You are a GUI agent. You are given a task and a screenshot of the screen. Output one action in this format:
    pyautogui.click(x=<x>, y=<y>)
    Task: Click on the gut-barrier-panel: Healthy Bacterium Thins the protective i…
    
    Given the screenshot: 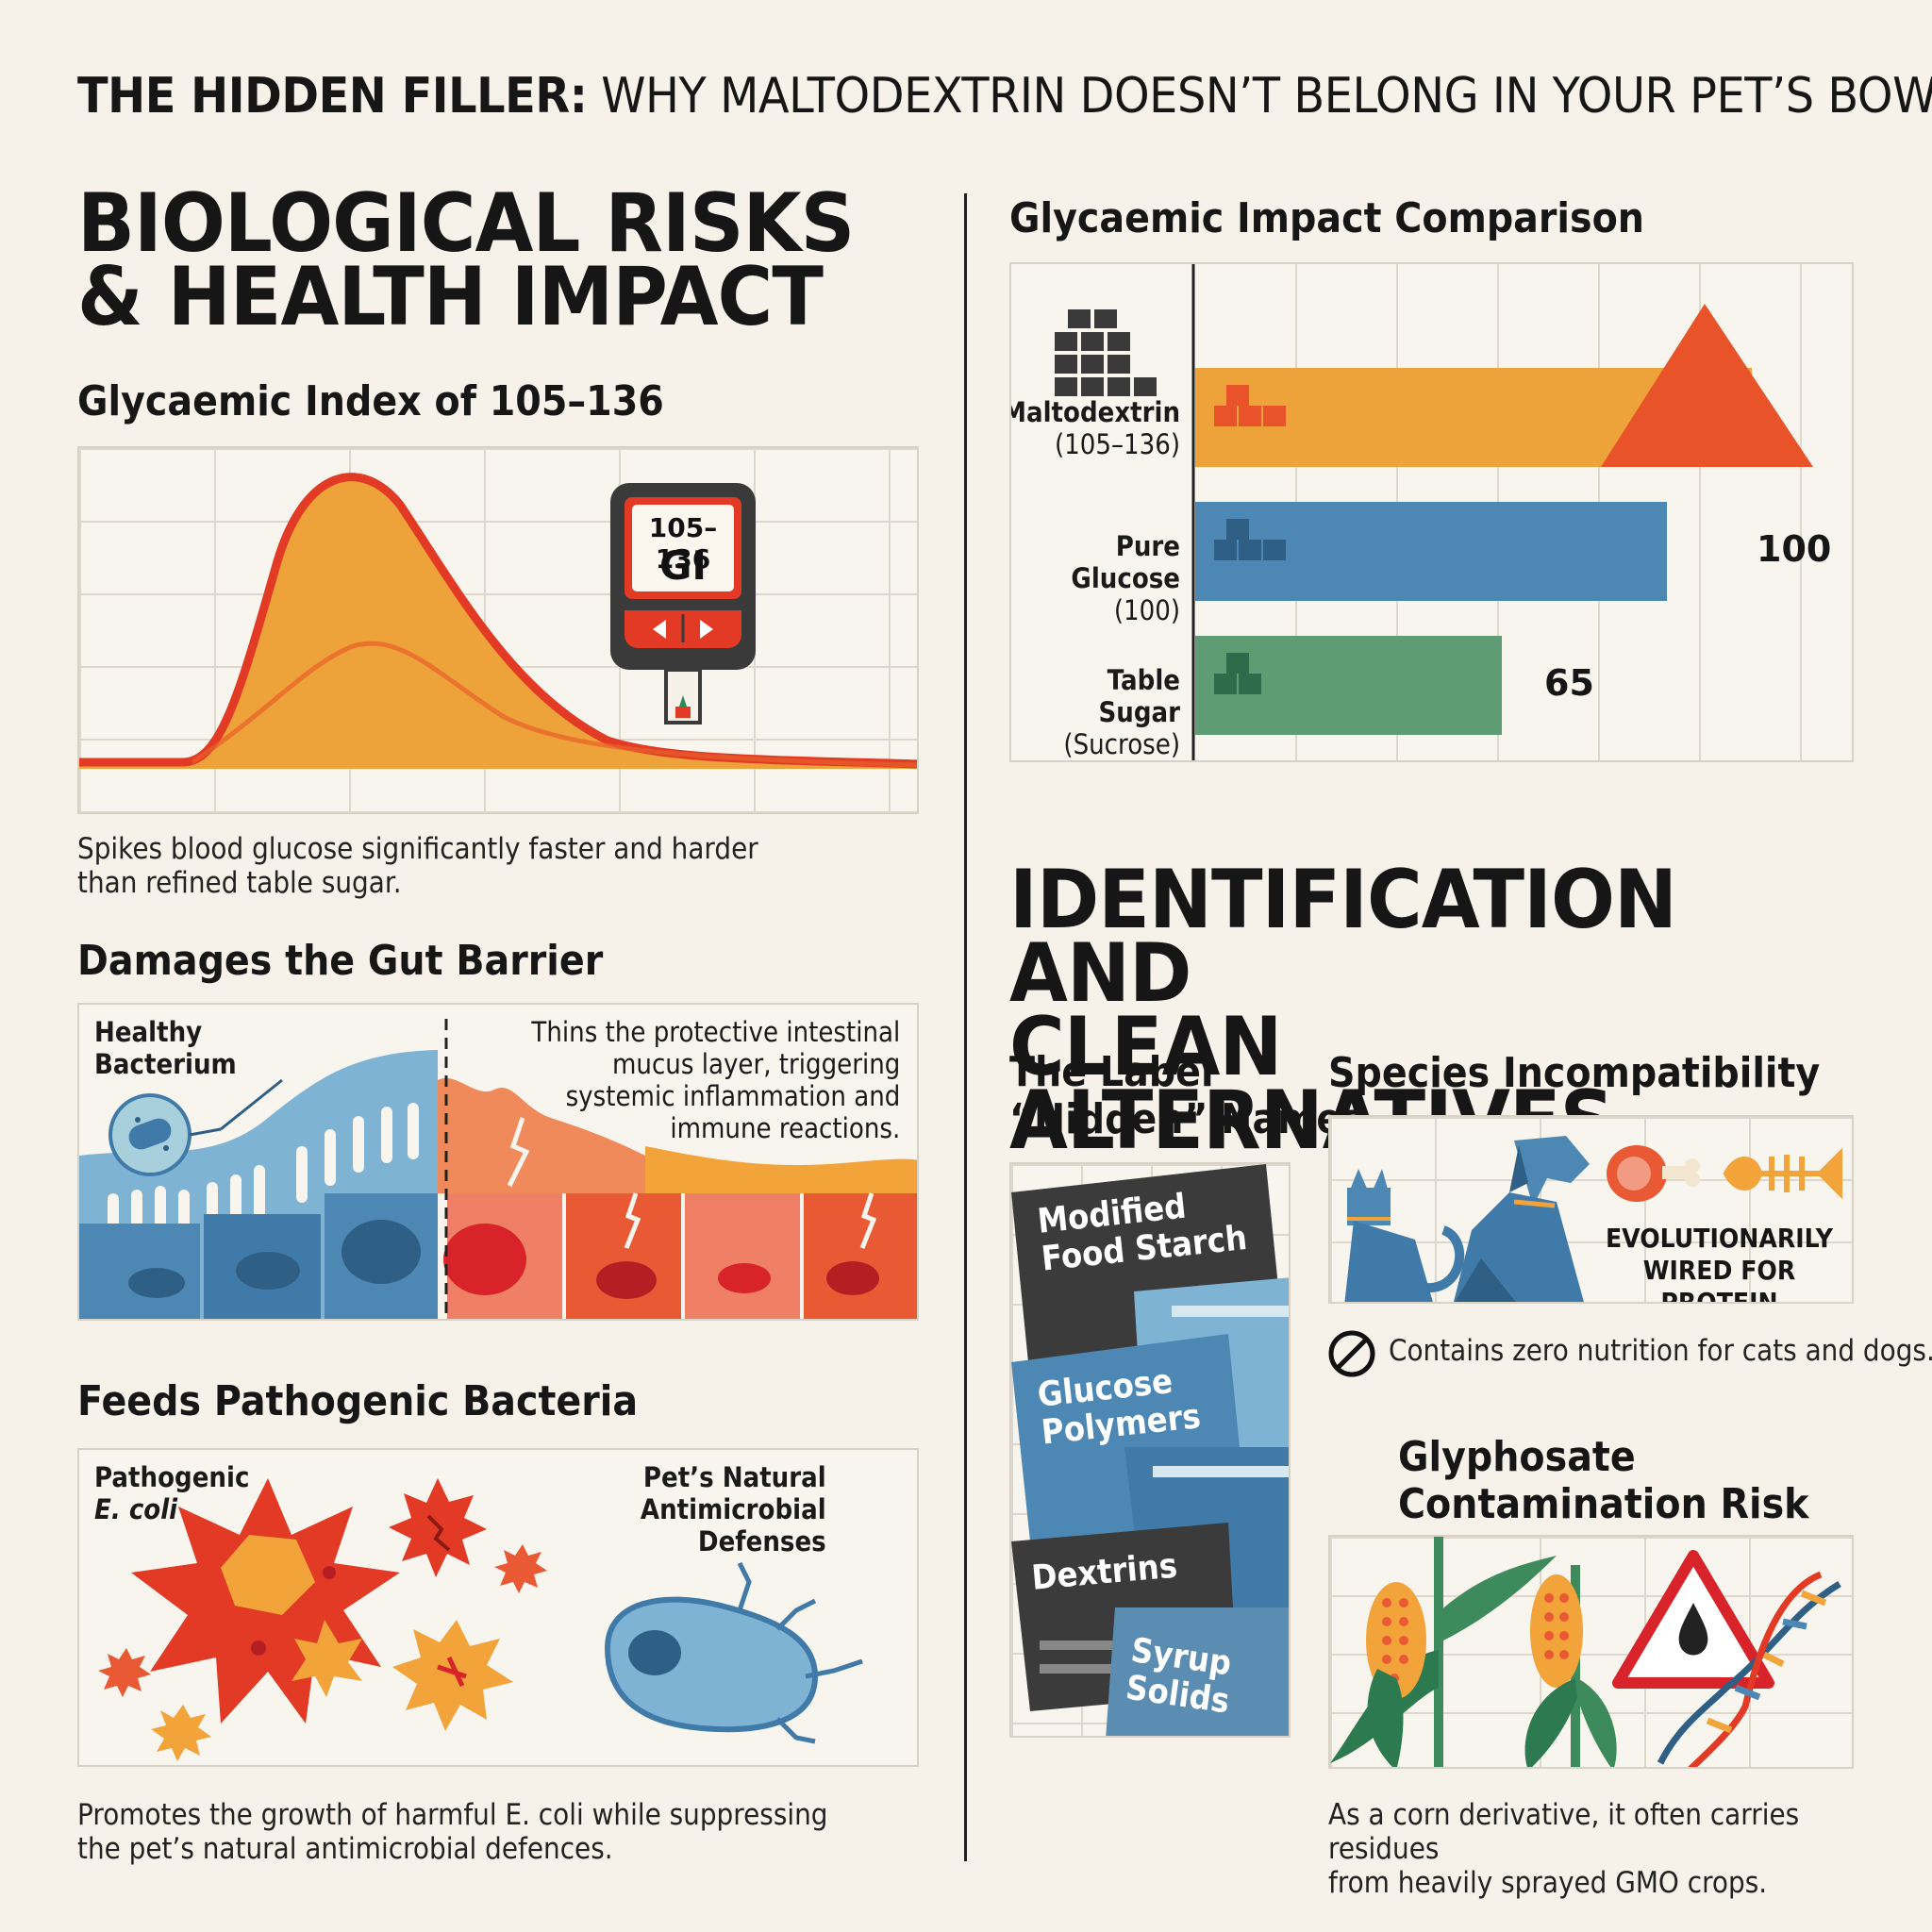 What is the action you would take?
    pyautogui.click(x=498, y=1162)
    